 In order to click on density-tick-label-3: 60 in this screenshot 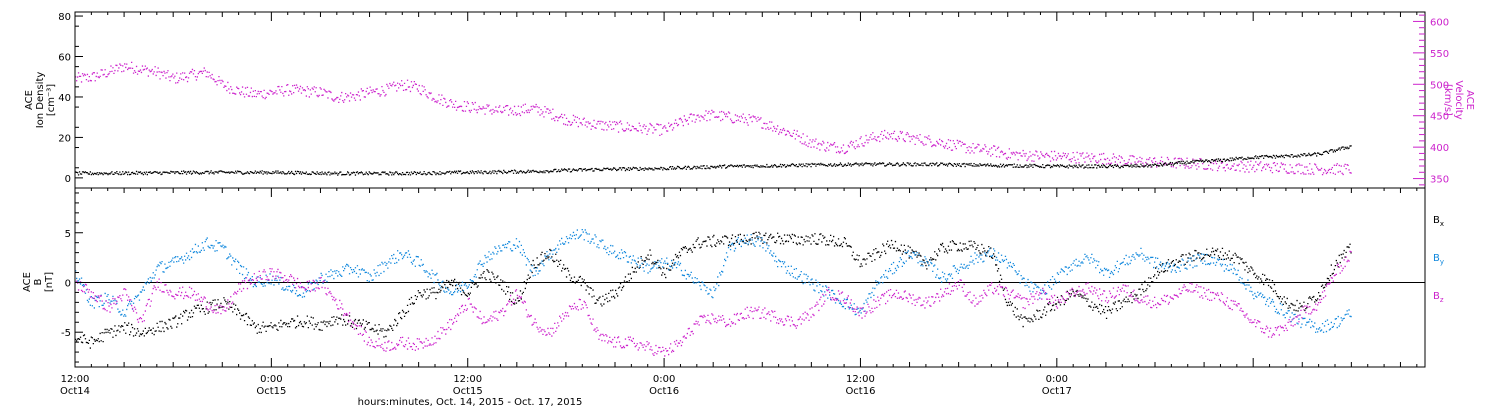, I will do `click(64, 58)`.